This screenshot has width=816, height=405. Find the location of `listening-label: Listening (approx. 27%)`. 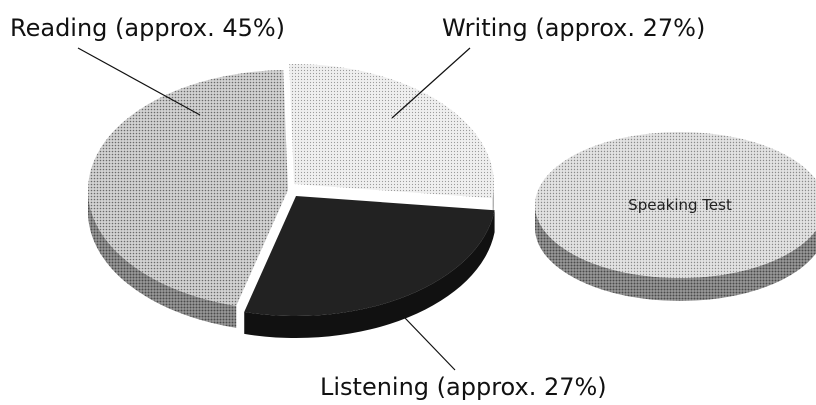

listening-label: Listening (approx. 27%) is located at coordinates (463, 387).